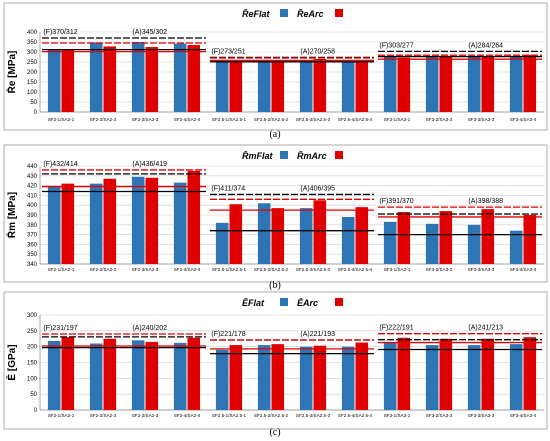  What do you see at coordinates (32, 167) in the screenshot?
I see `y-tick-label: 440` at bounding box center [32, 167].